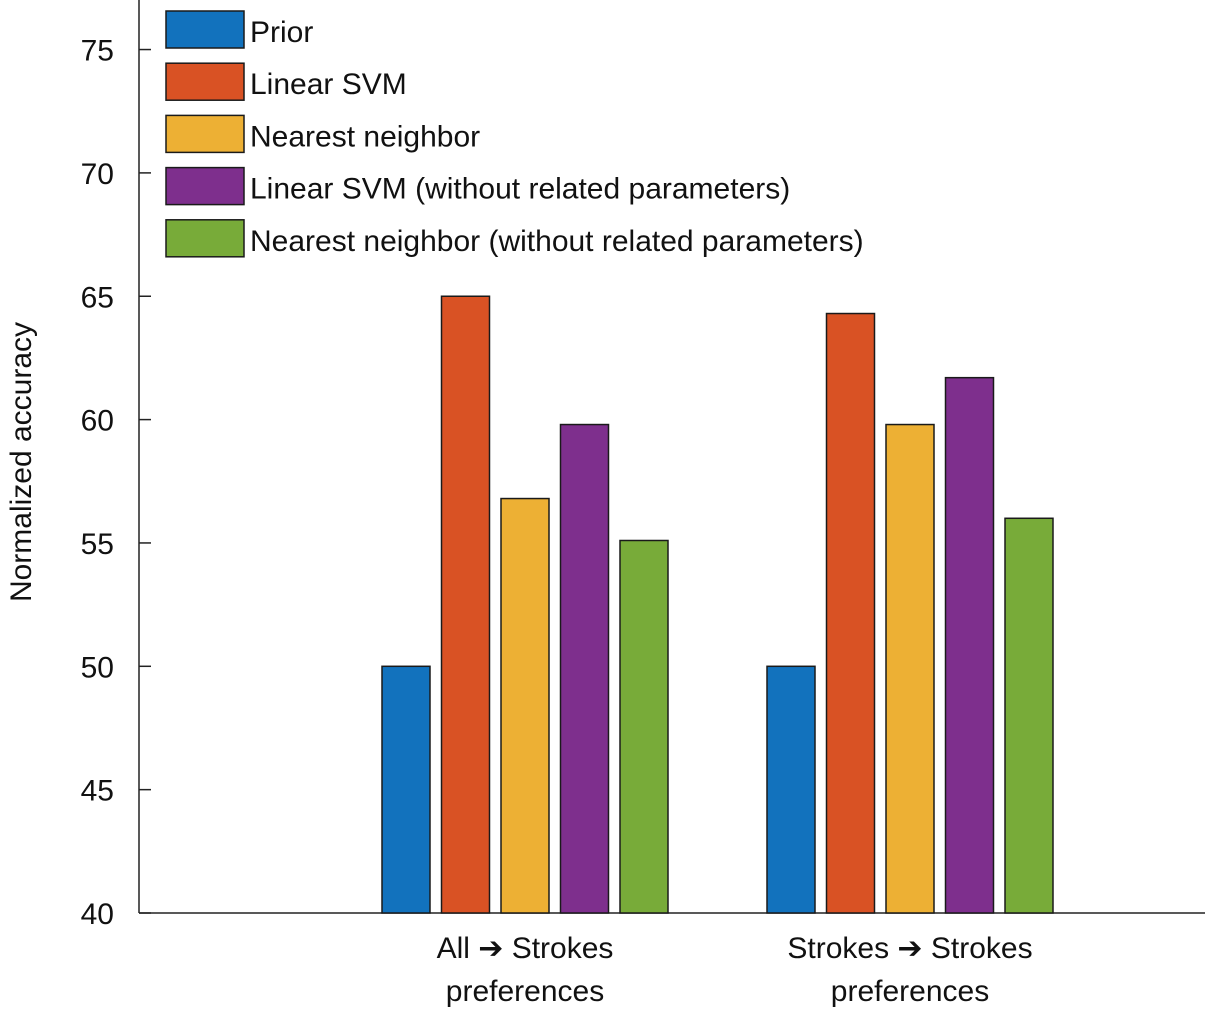  I want to click on y-tick-label: 75, so click(97, 51).